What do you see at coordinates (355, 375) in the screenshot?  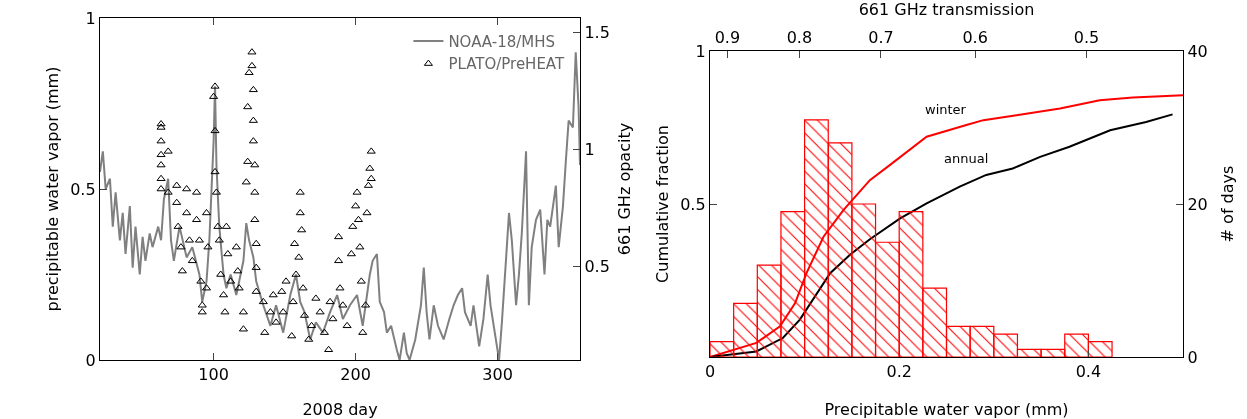 I see `x-tick-label: 200` at bounding box center [355, 375].